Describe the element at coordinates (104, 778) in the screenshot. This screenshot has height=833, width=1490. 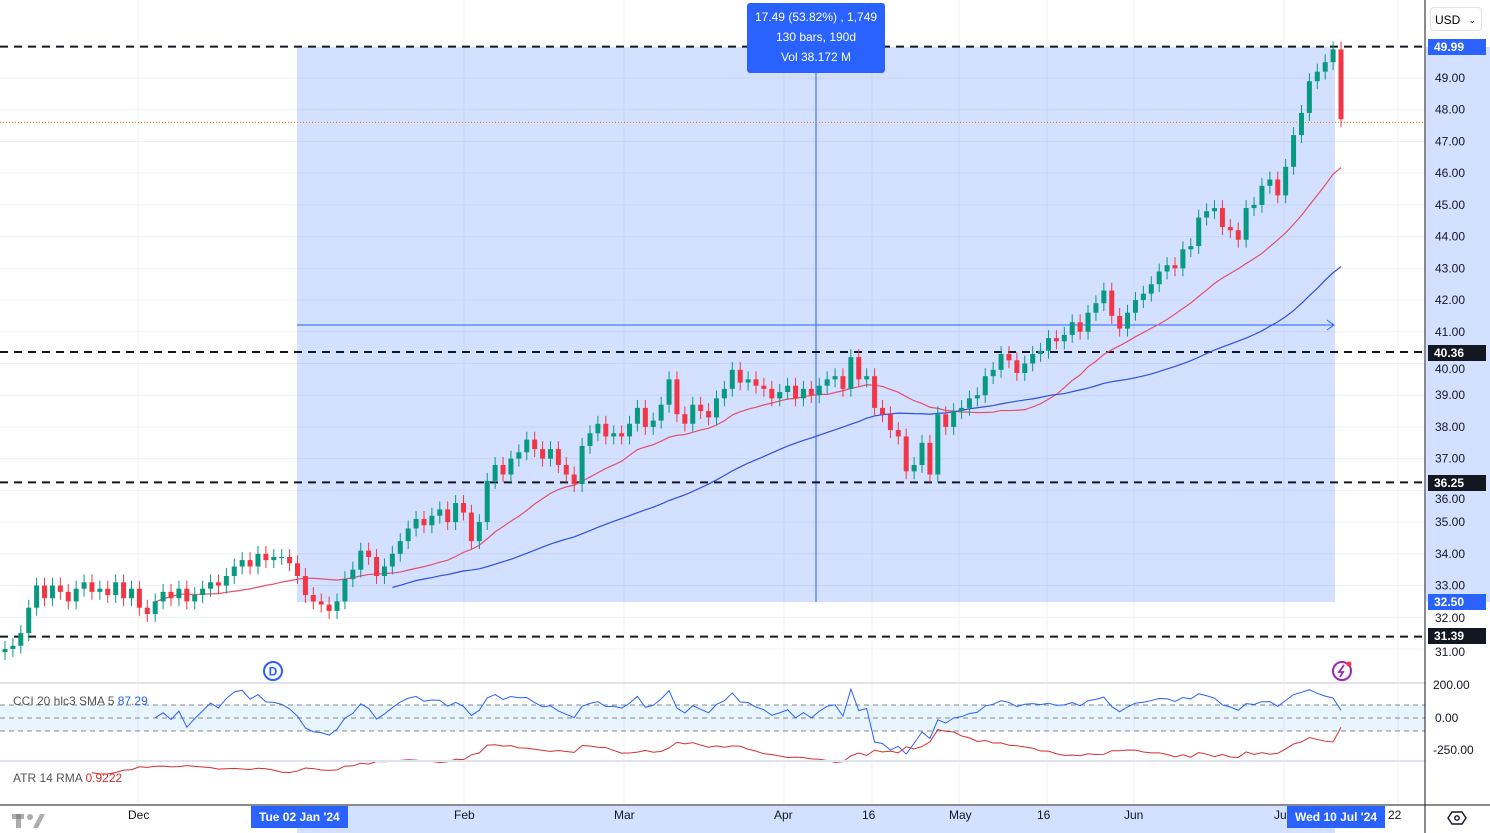
I see `atr-value: 0.9222` at that location.